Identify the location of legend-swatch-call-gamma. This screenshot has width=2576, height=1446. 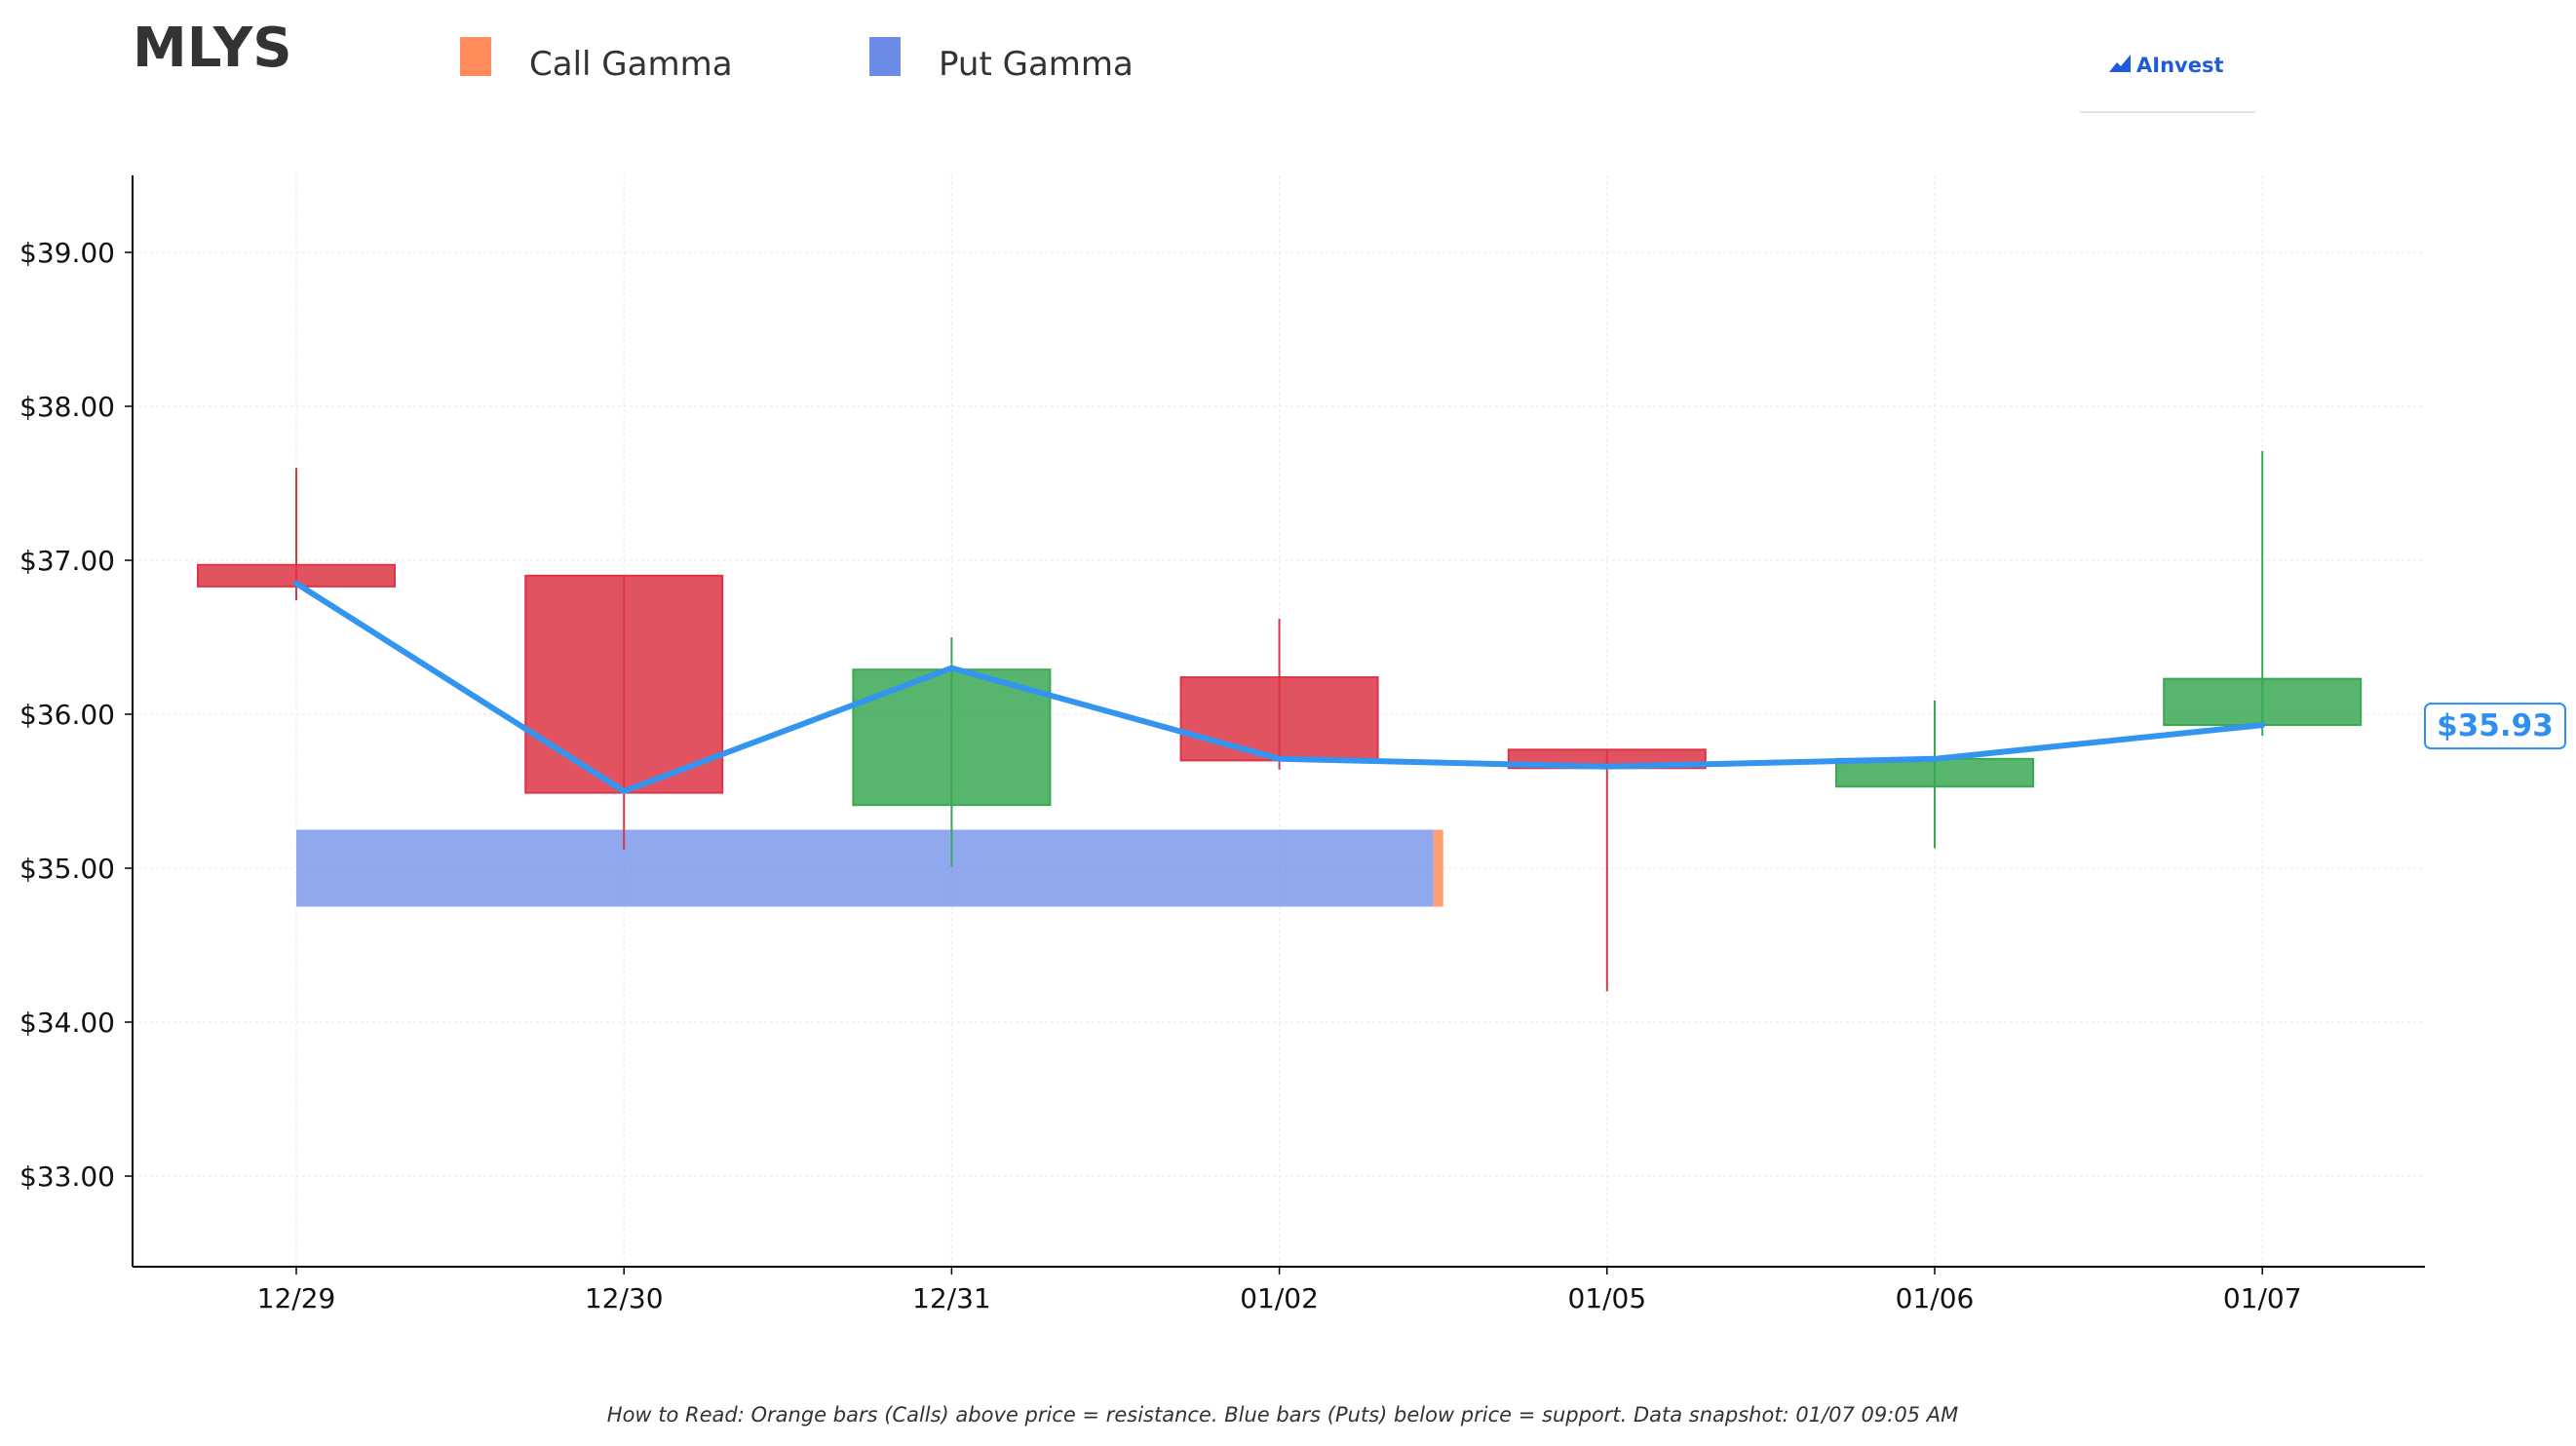
(475, 56).